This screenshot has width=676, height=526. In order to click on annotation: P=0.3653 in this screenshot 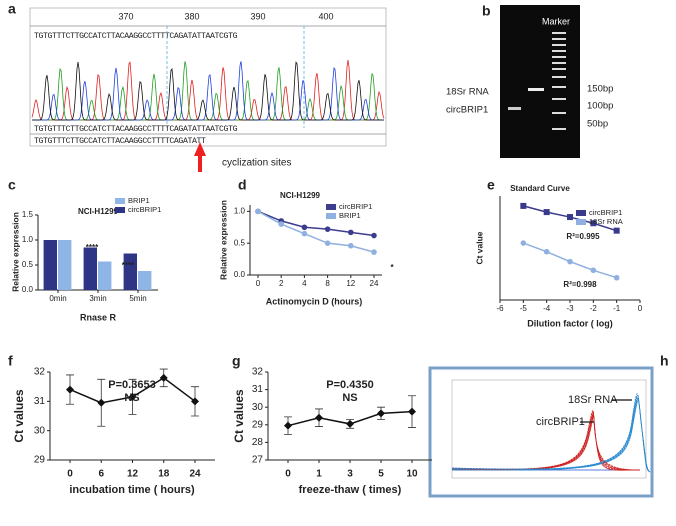, I will do `click(131, 385)`.